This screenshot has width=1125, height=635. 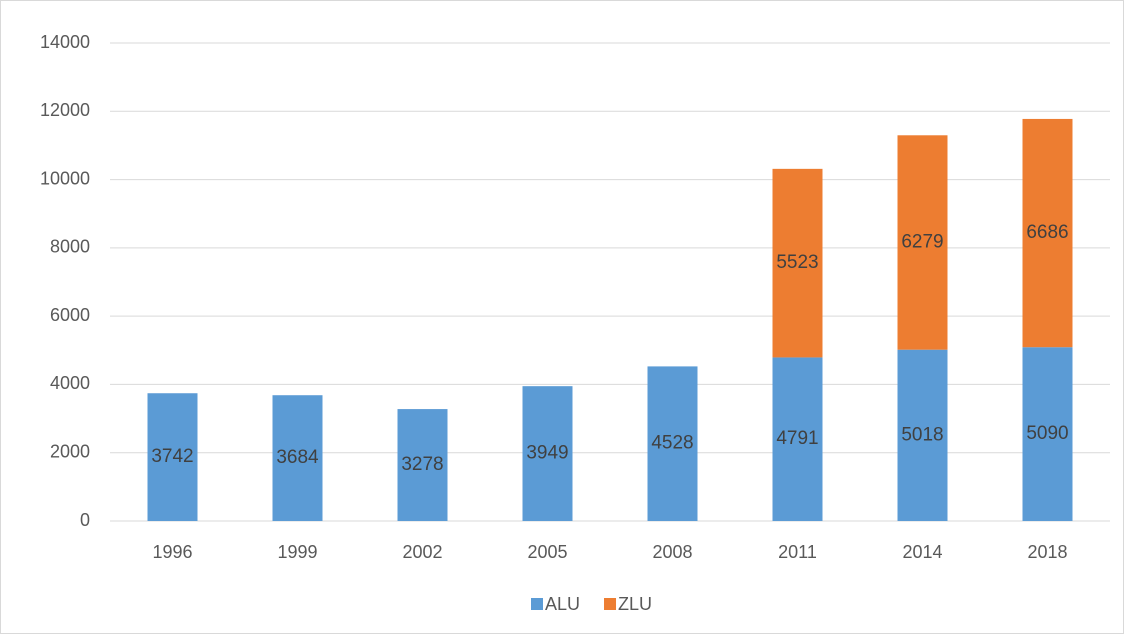 What do you see at coordinates (422, 552) in the screenshot?
I see `x-tick-label: 2002` at bounding box center [422, 552].